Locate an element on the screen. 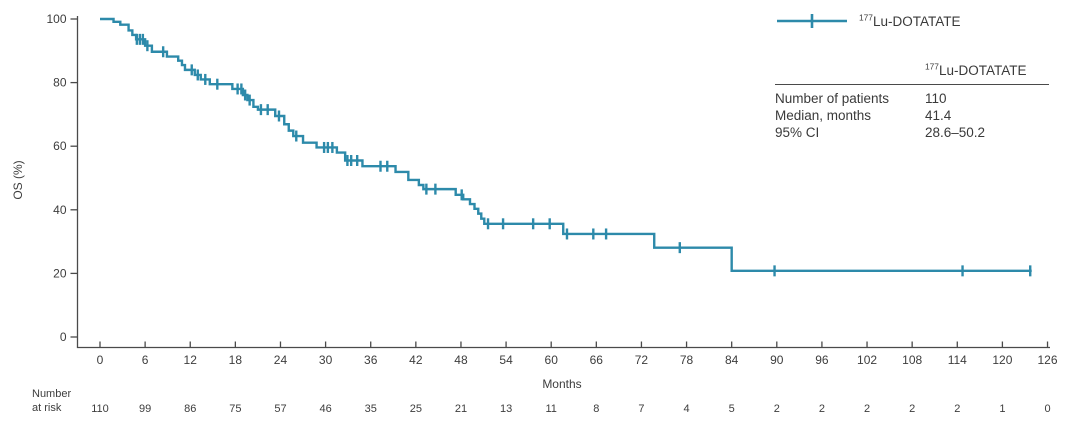  x-axis-tick-label: 24 is located at coordinates (281, 360).